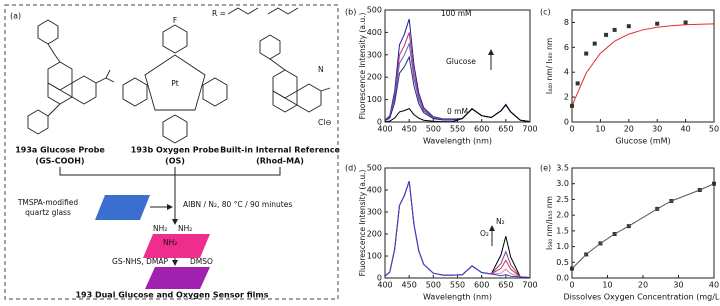  What do you see at coordinates (15, 16) in the screenshot?
I see `panel-label: (a)` at bounding box center [15, 16].